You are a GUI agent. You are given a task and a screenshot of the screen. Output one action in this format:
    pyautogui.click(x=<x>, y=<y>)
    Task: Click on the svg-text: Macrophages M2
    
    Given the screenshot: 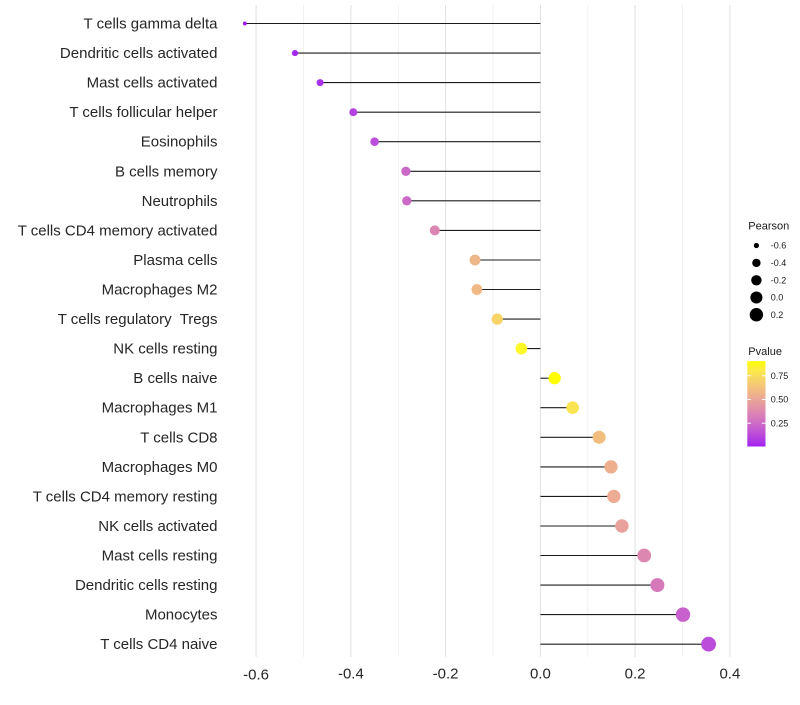 What is the action you would take?
    pyautogui.click(x=160, y=290)
    